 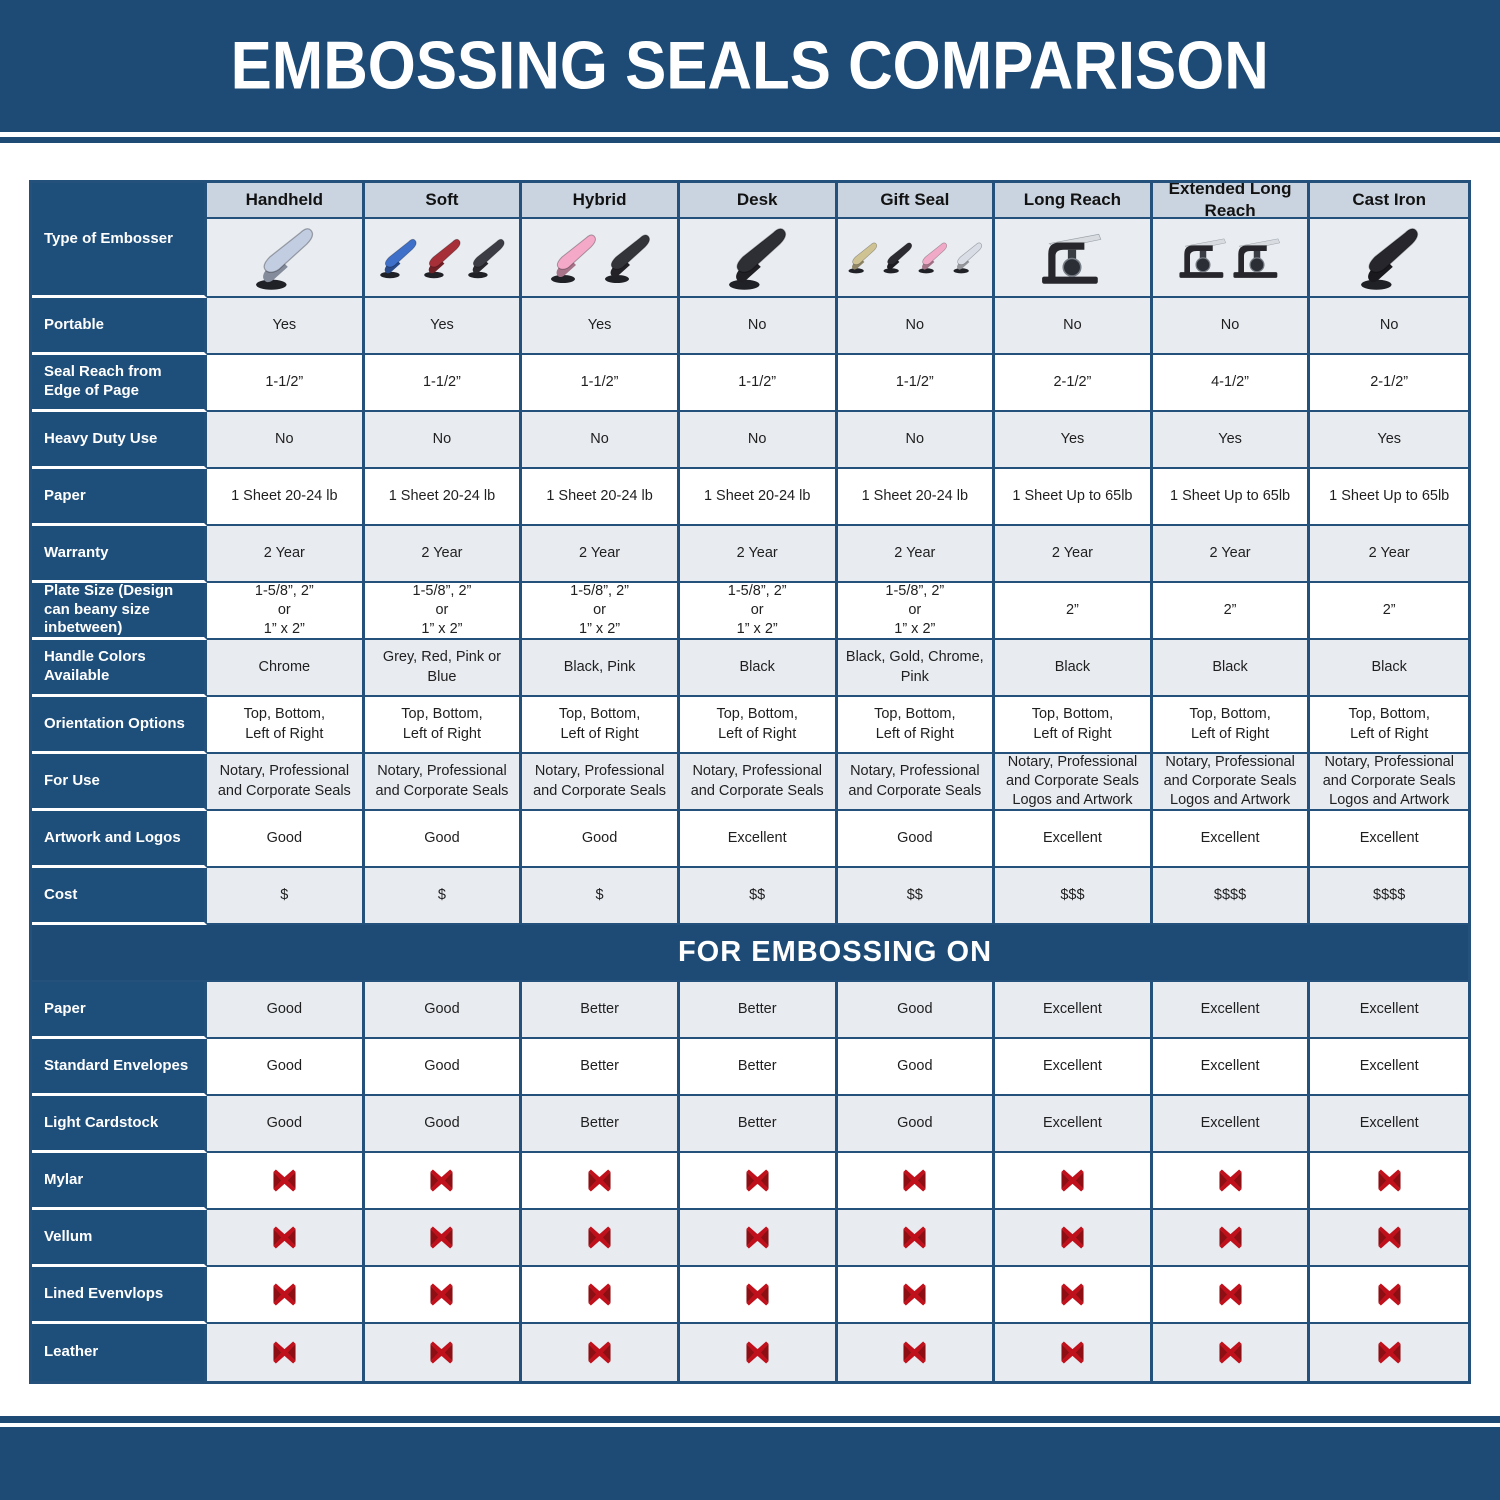 What do you see at coordinates (750, 134) in the screenshot?
I see `header-rule-gap` at bounding box center [750, 134].